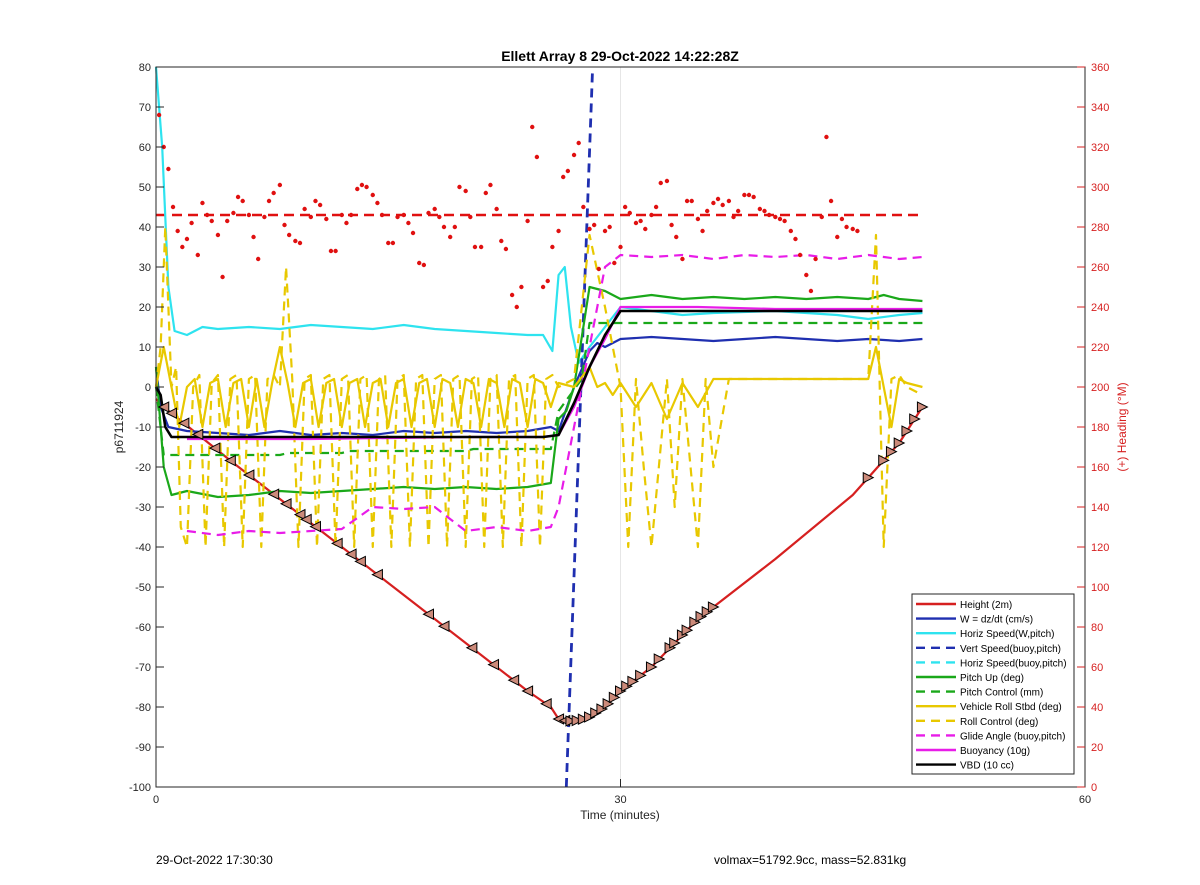 Image resolution: width=1200 pixels, height=885 pixels. I want to click on legend-label: Glide Angle (buoy,pitch), so click(1012, 736).